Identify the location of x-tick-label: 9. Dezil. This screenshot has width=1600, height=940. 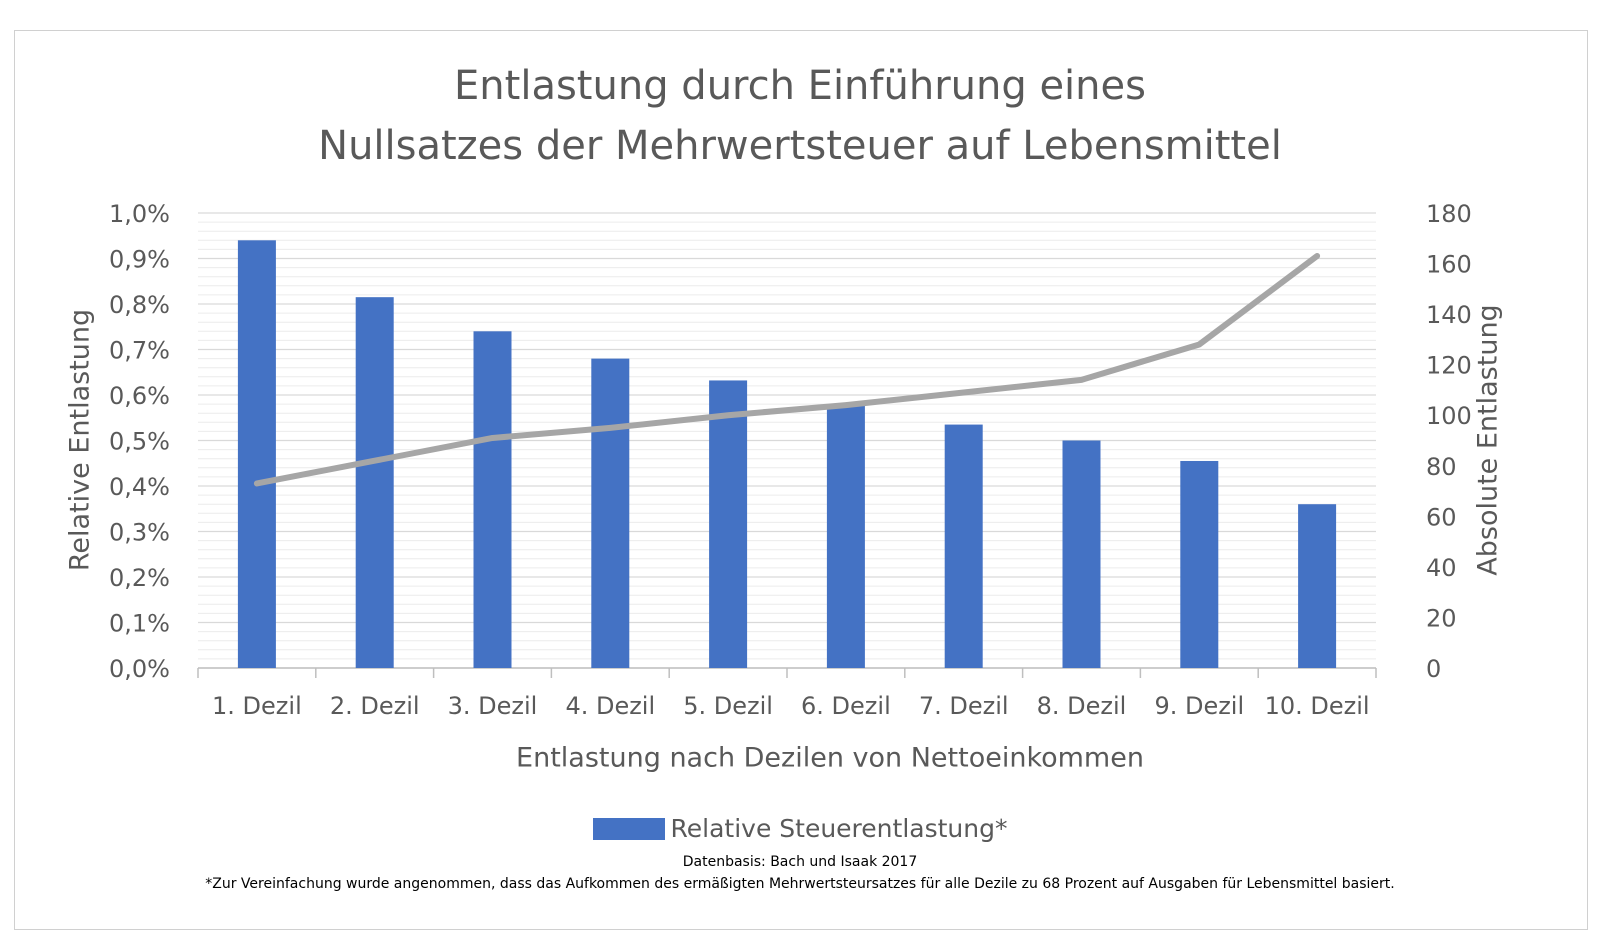
(1199, 706).